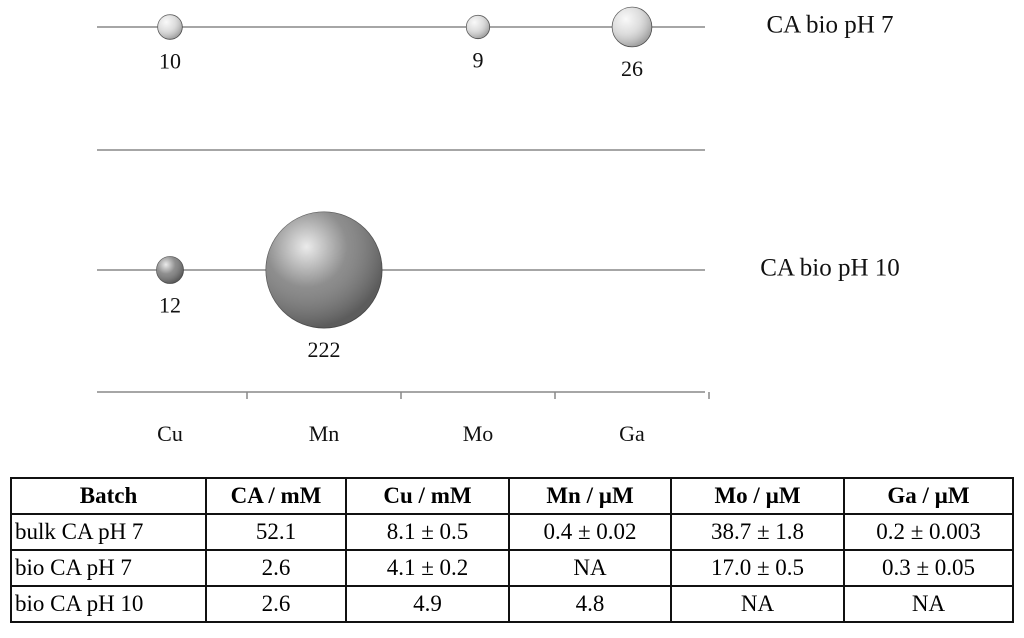 Image resolution: width=1024 pixels, height=638 pixels. What do you see at coordinates (276, 496) in the screenshot?
I see `header-cell: CA / mM` at bounding box center [276, 496].